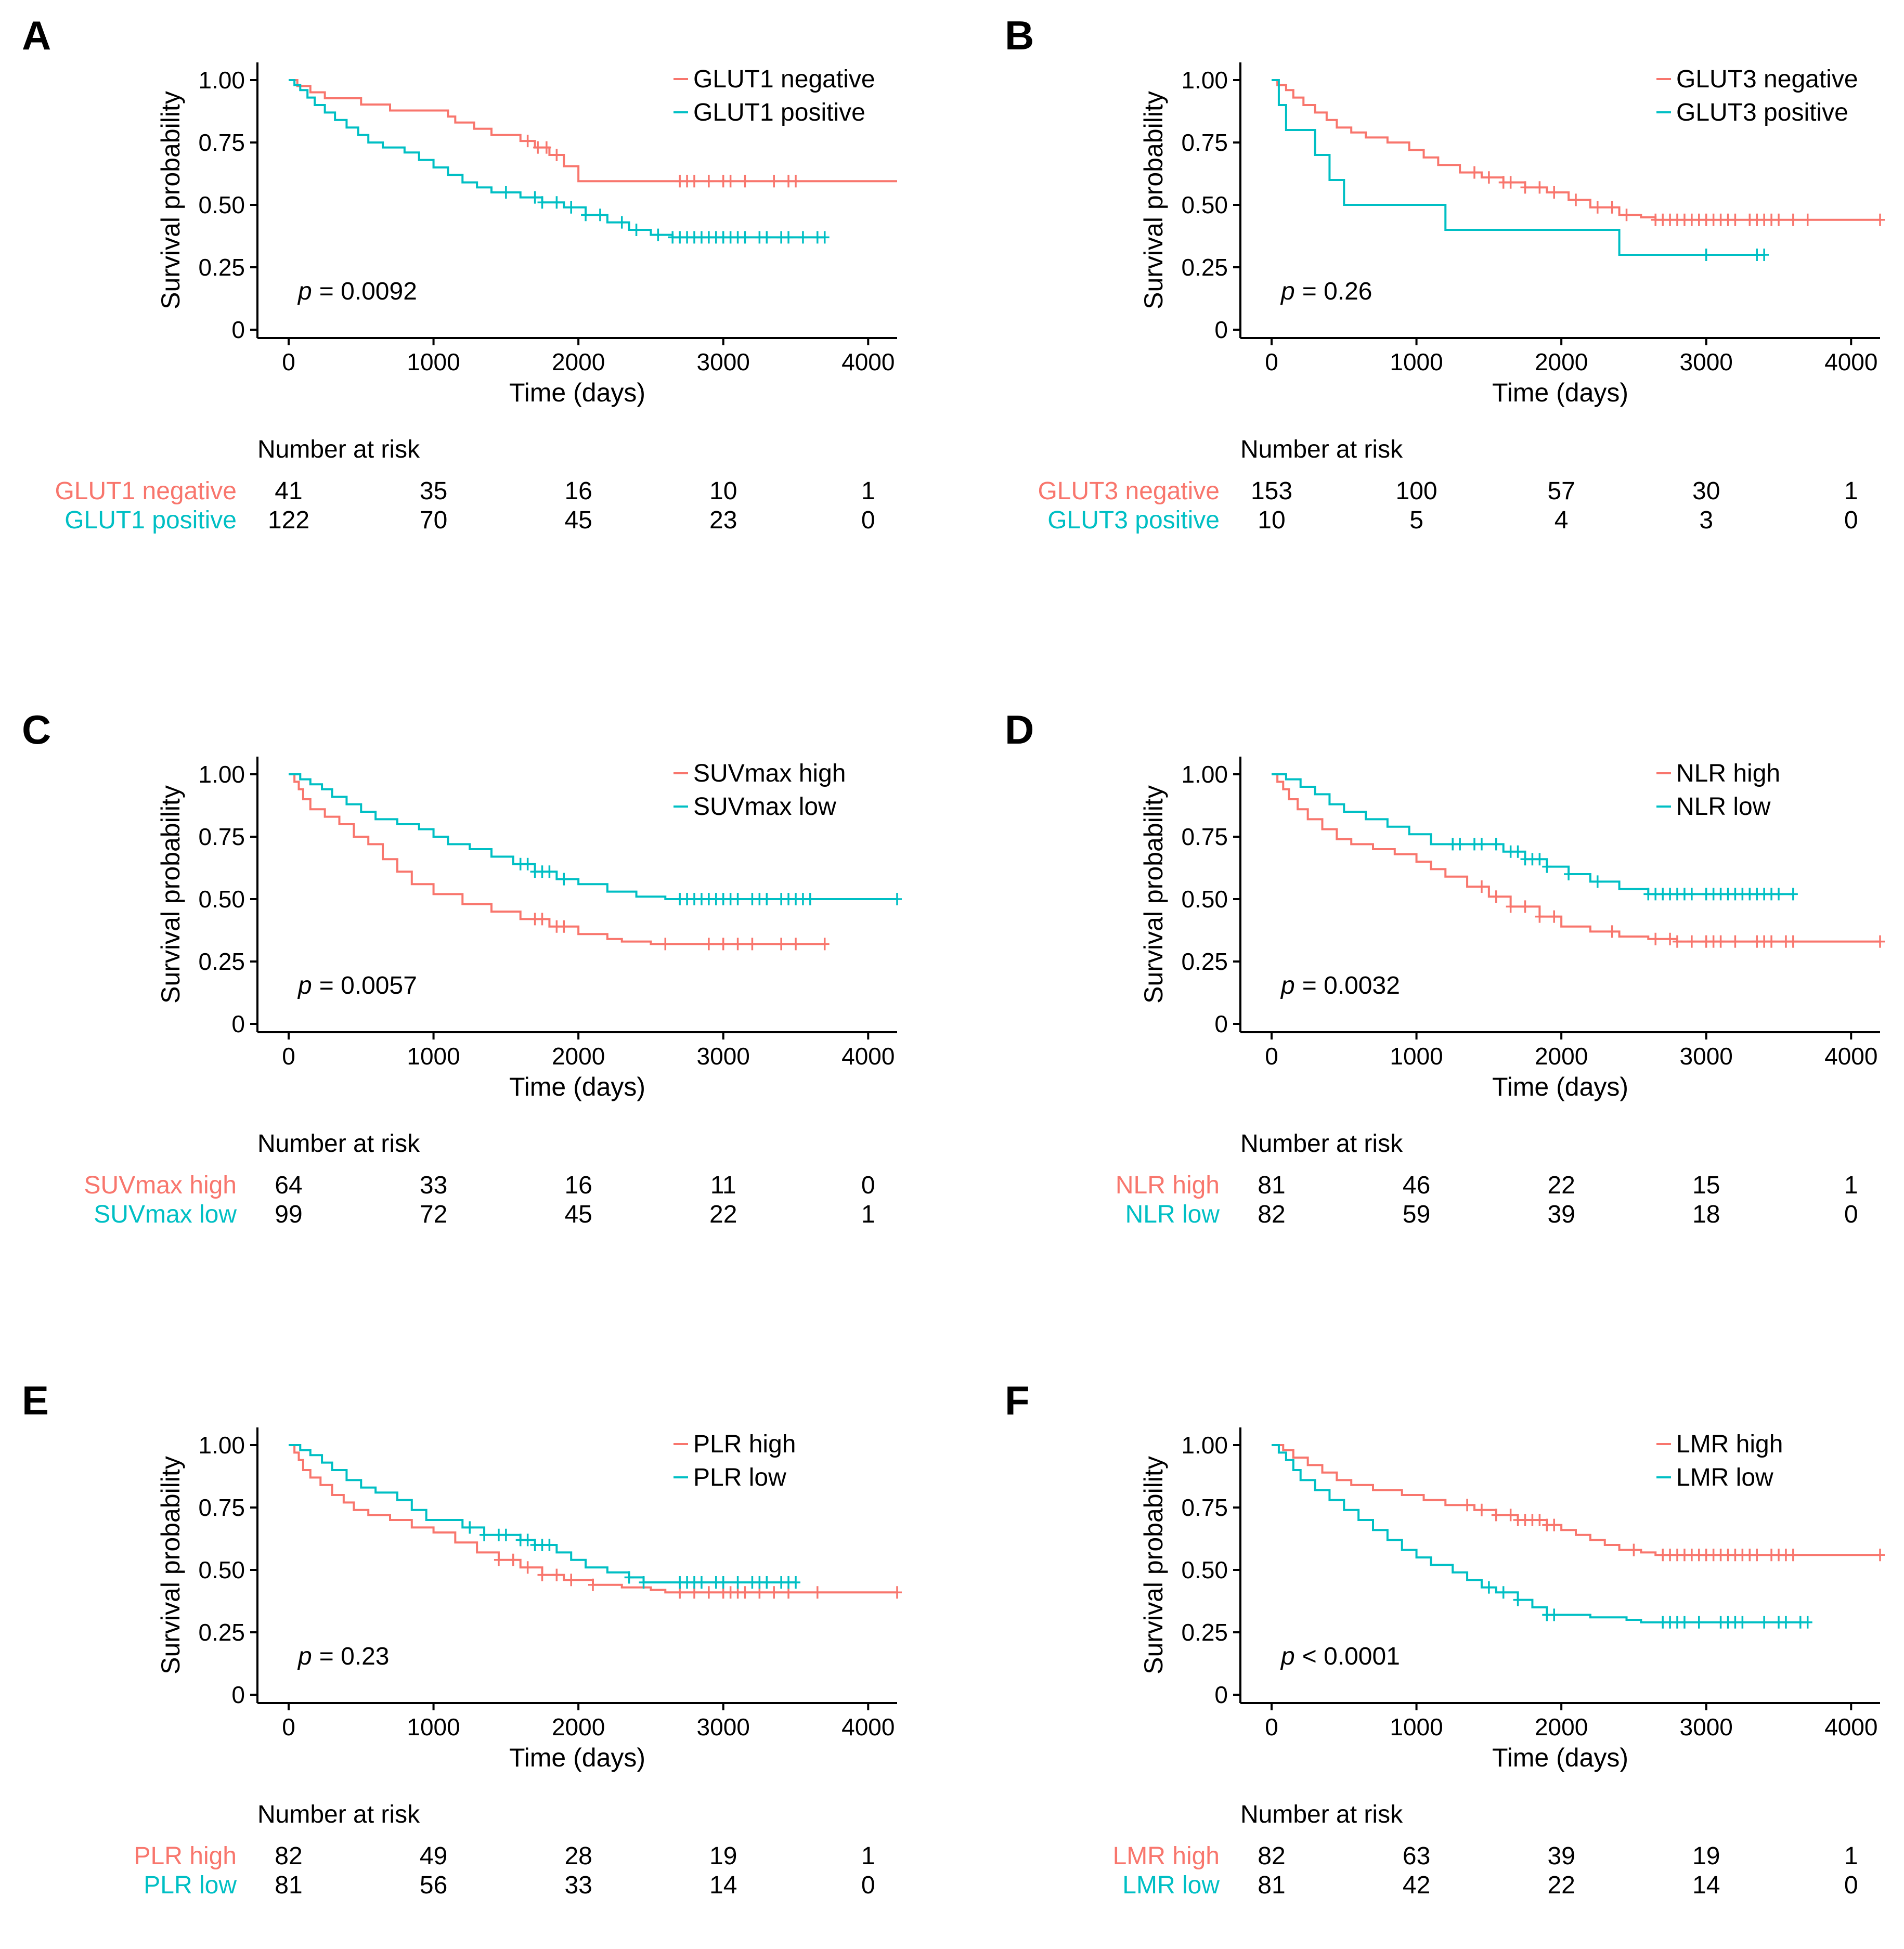  Describe the element at coordinates (723, 1856) in the screenshot. I see `risk-count: 19` at that location.